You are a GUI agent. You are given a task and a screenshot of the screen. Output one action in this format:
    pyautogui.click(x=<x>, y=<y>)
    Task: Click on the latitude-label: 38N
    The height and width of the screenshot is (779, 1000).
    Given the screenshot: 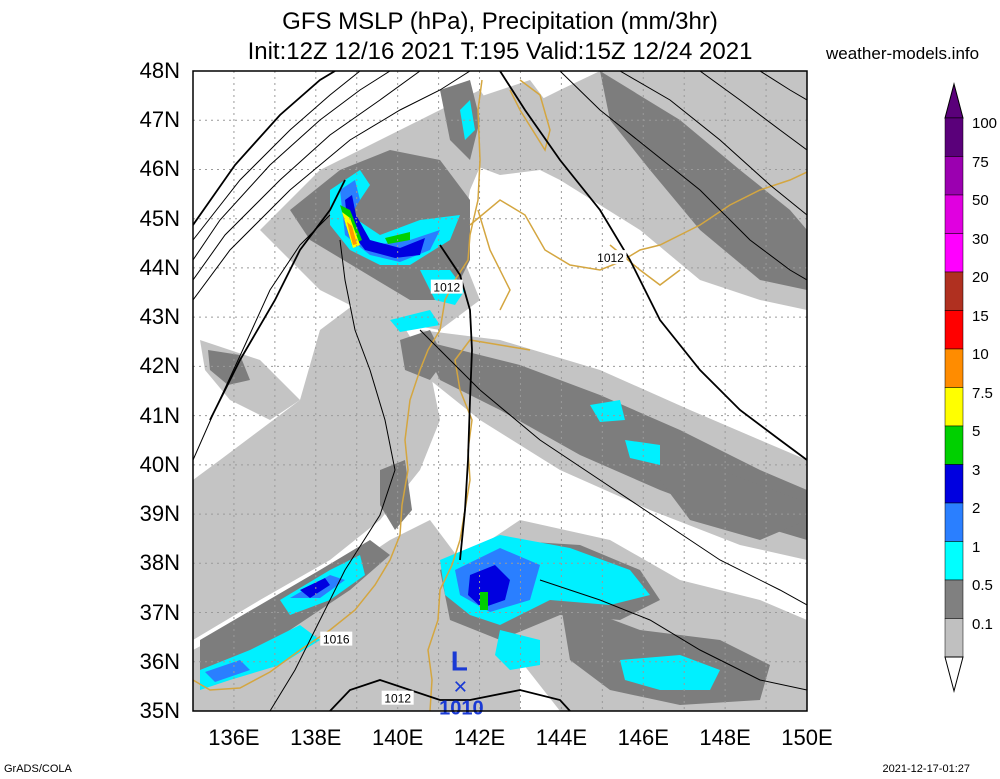 What is the action you would take?
    pyautogui.click(x=159, y=563)
    